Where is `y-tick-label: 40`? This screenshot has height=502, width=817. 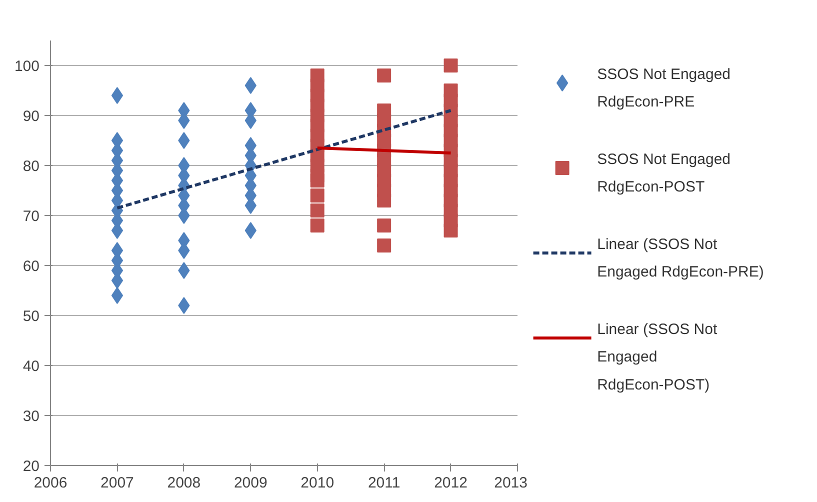 y-tick-label: 40 is located at coordinates (31, 366).